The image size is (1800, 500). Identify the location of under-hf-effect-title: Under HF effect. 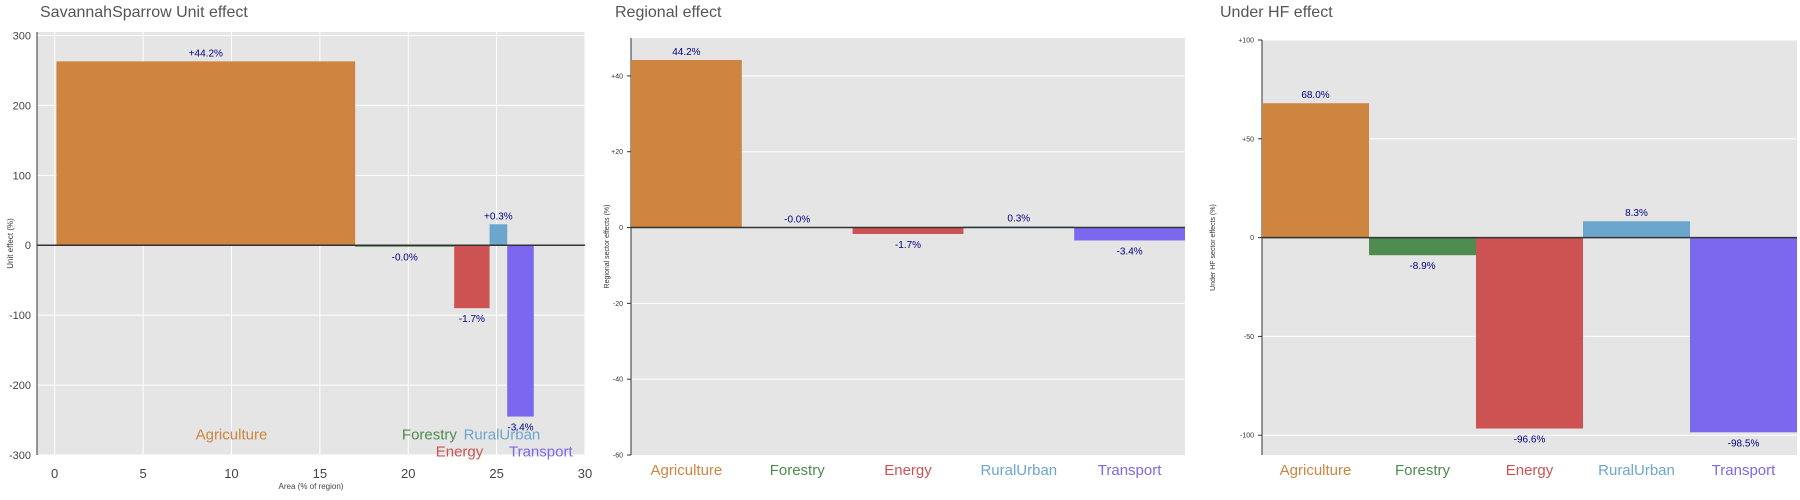
(1276, 12).